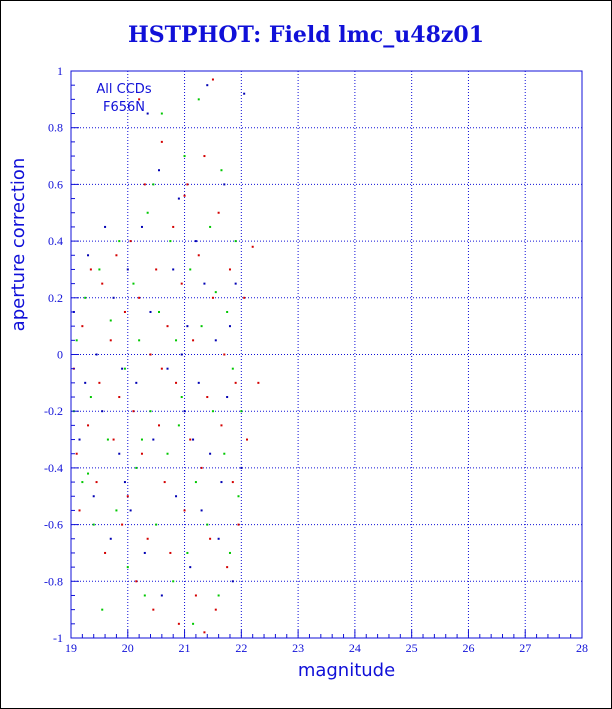 The height and width of the screenshot is (709, 612). I want to click on x-tick-label: 22, so click(241, 648).